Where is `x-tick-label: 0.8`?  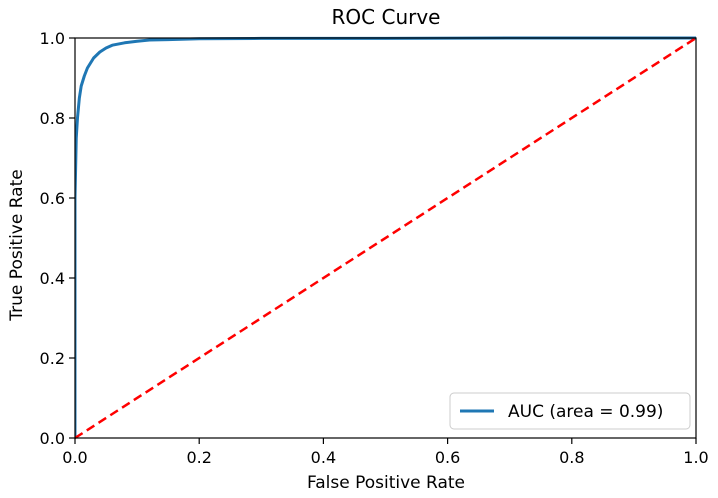 x-tick-label: 0.8 is located at coordinates (571, 457).